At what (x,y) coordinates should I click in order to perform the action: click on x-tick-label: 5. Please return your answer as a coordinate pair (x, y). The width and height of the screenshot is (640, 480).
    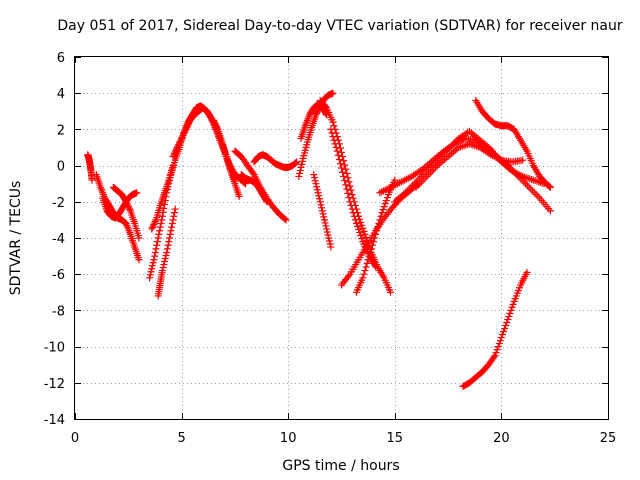
    Looking at the image, I should click on (181, 438).